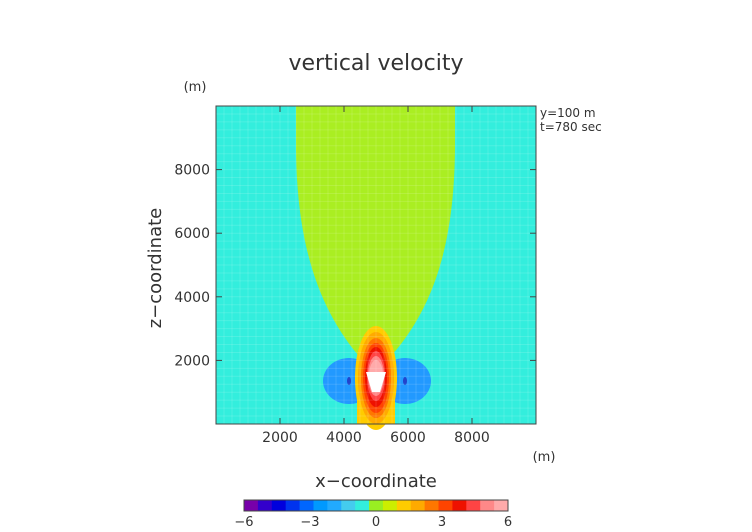 The image size is (752, 532). Describe the element at coordinates (349, 381) in the screenshot. I see `downdraft-left-core` at that location.